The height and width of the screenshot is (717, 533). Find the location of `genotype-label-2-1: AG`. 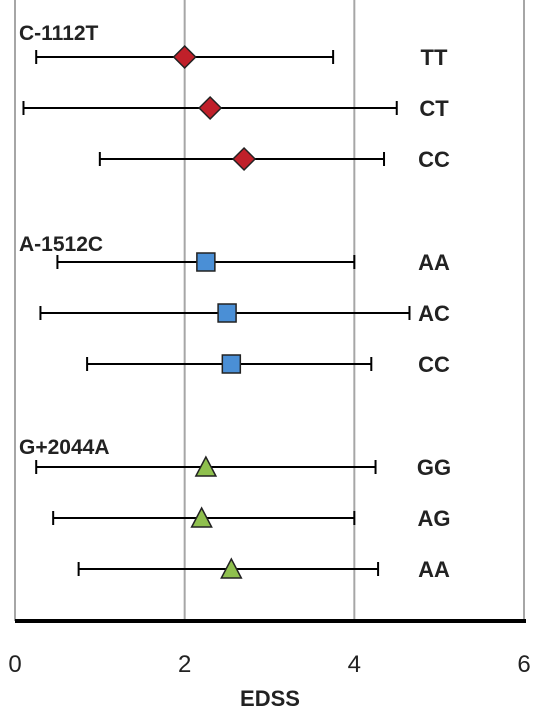

genotype-label-2-1: AG is located at coordinates (434, 518).